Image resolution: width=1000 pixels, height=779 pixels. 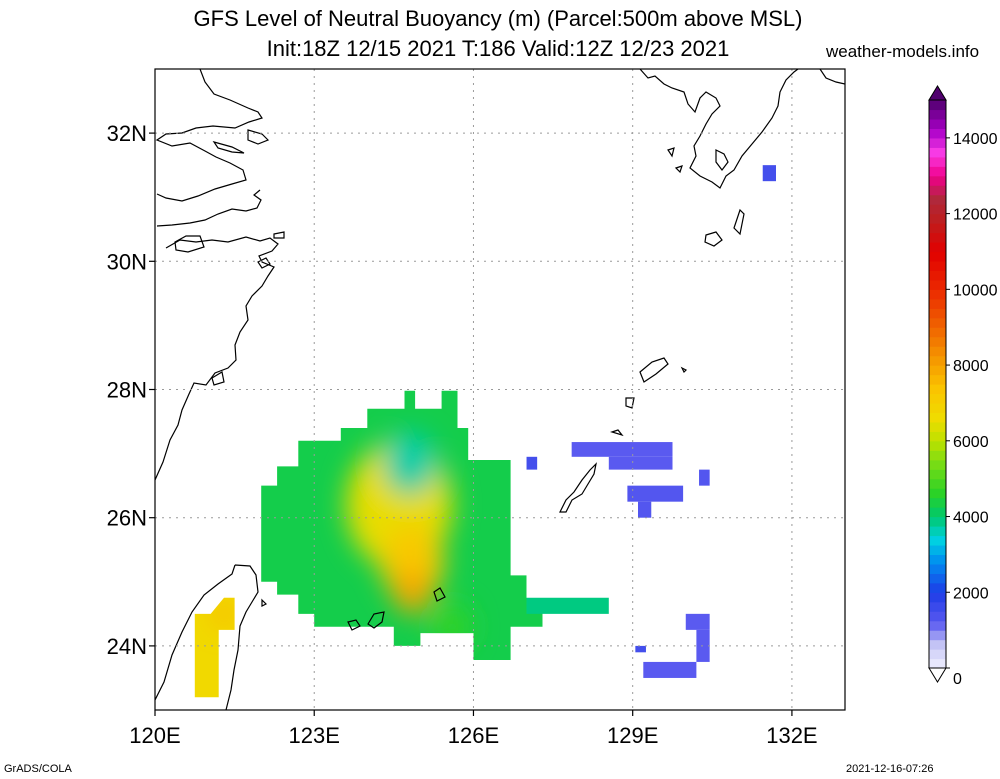 I want to click on colorbar-tick-label: 2000, so click(x=971, y=593).